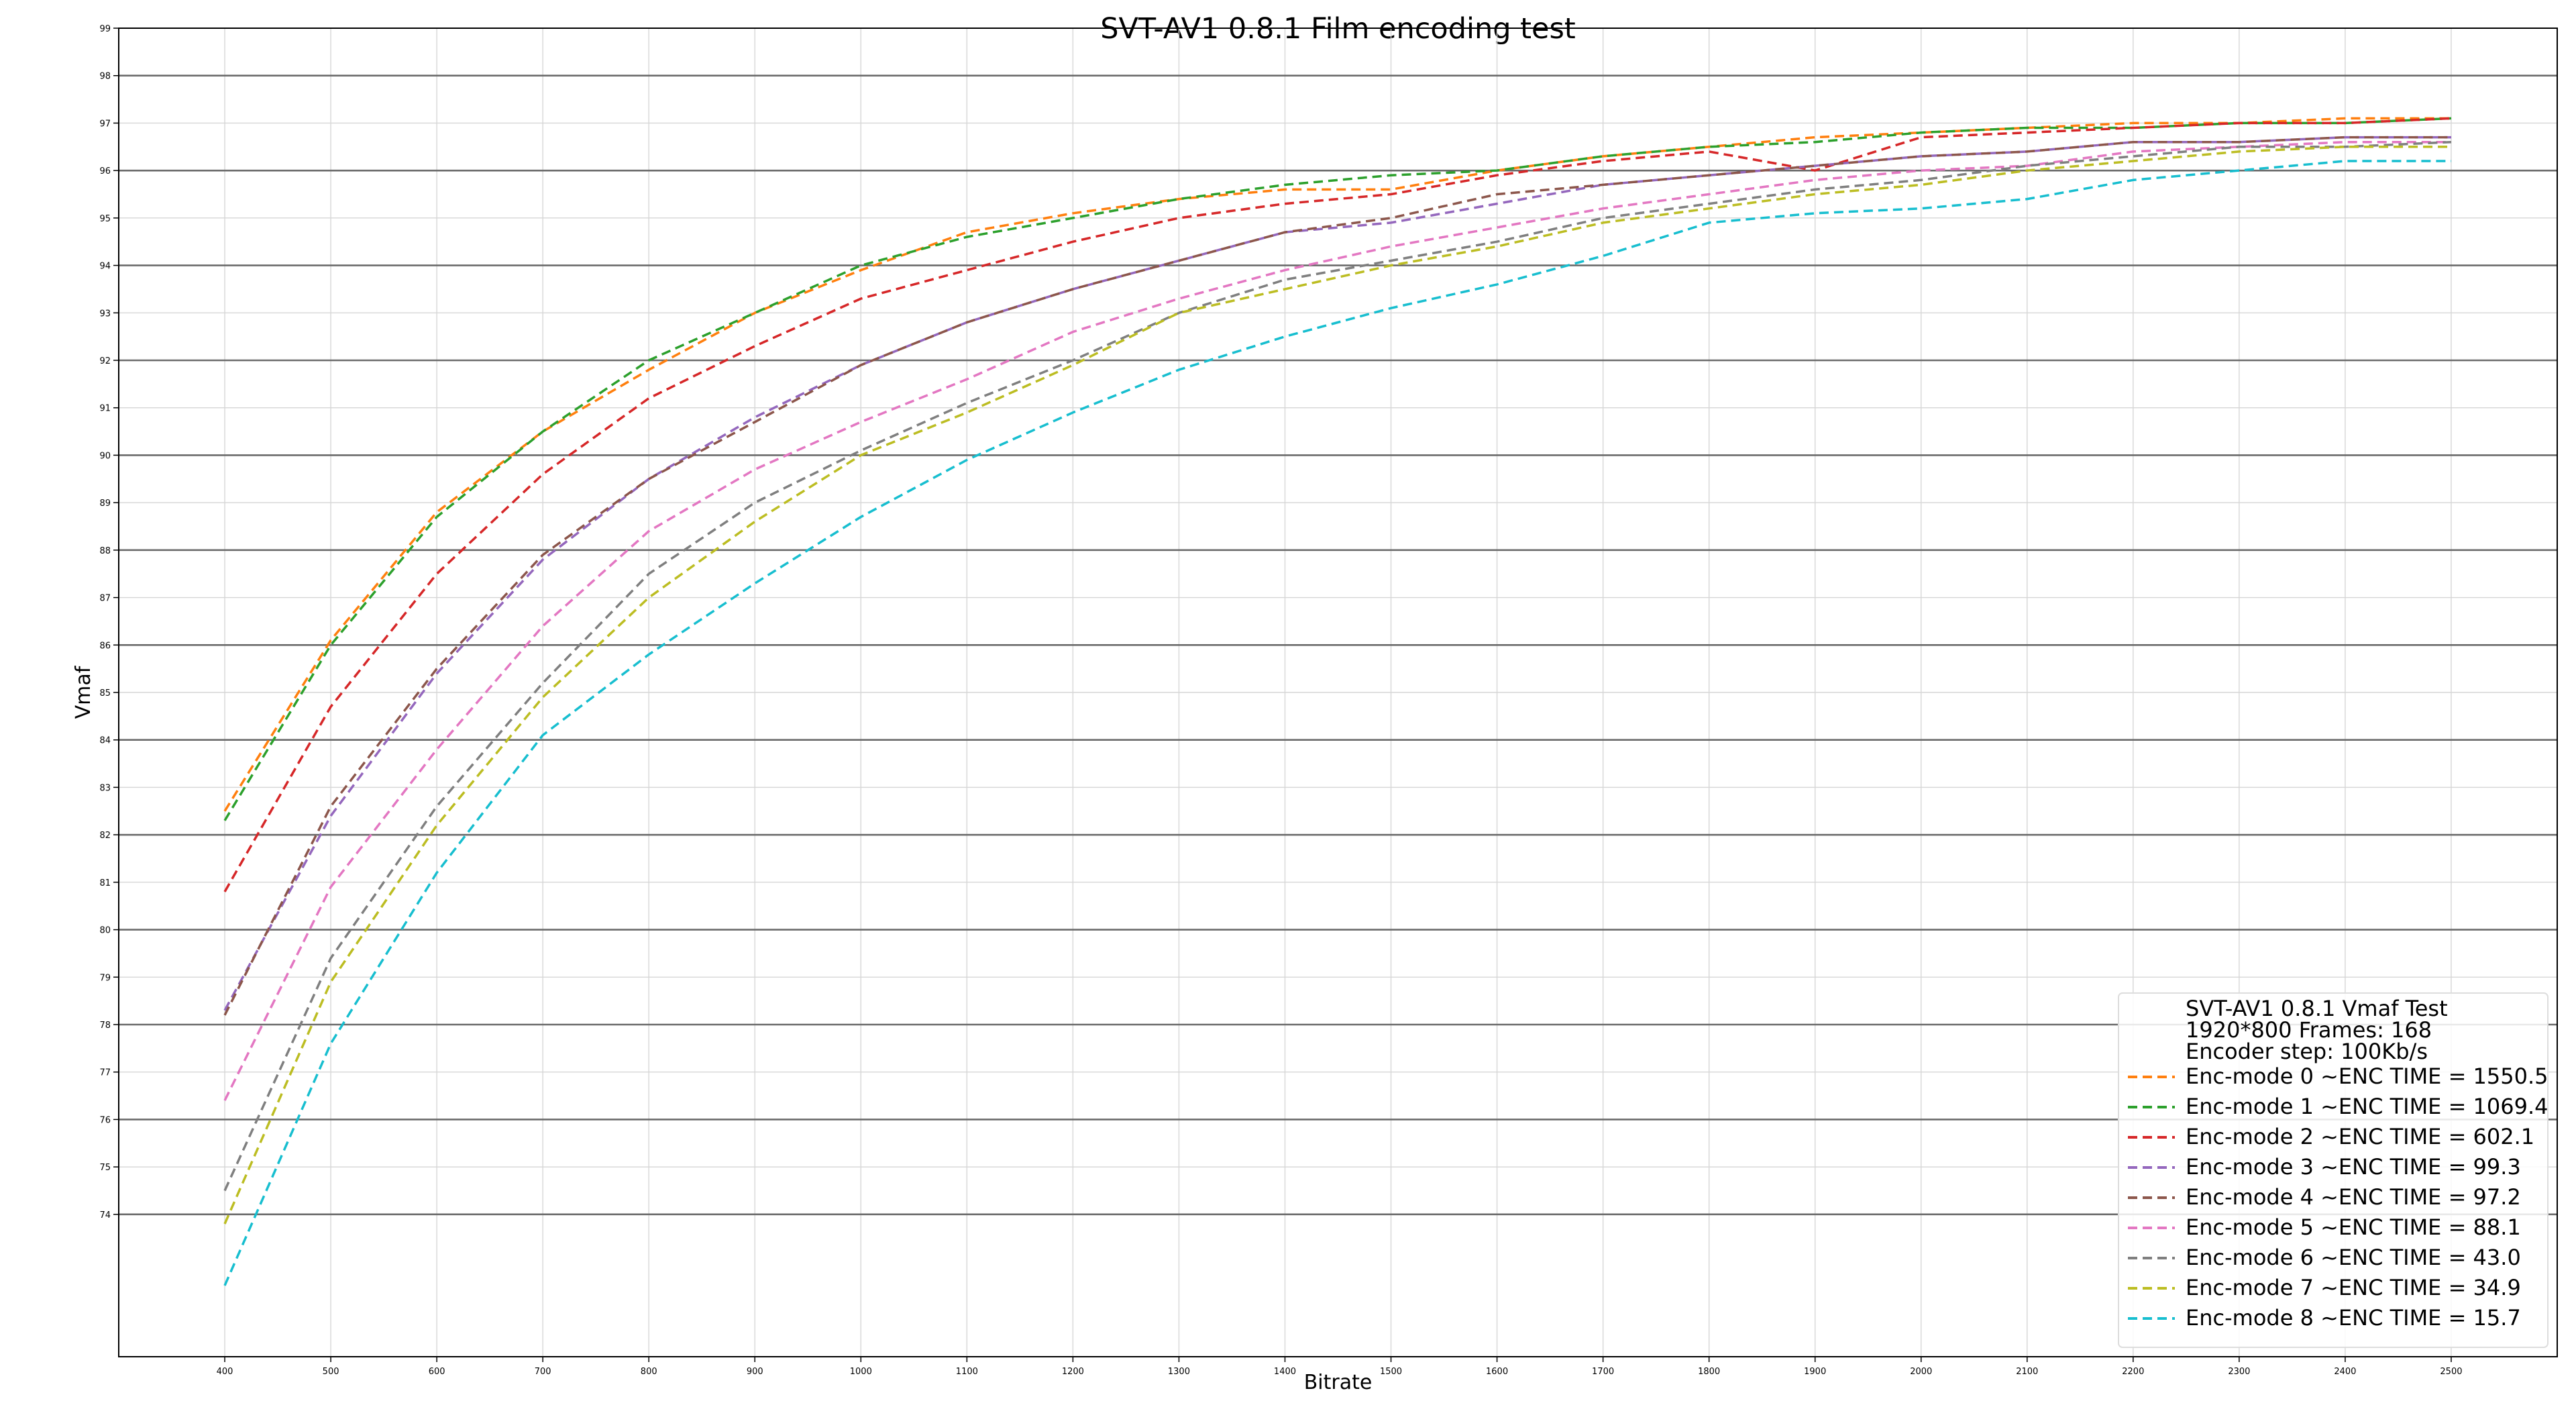  Describe the element at coordinates (105, 409) in the screenshot. I see `y-tick-label: 91` at that location.